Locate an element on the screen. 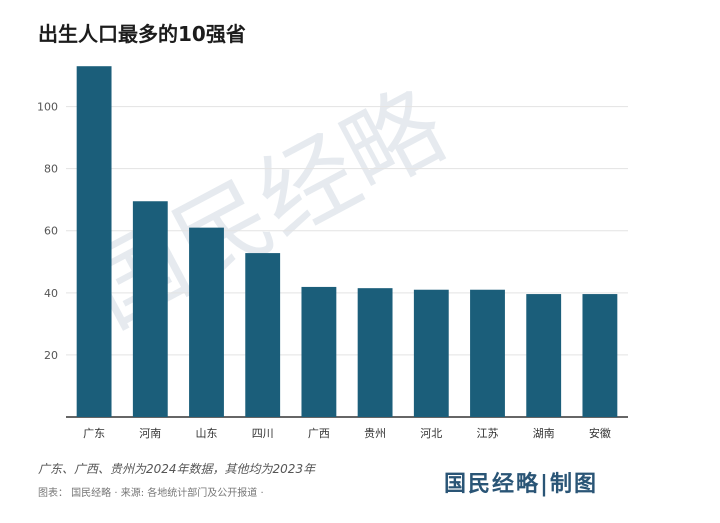 This screenshot has height=523, width=720. x-tick-label: 安徽 is located at coordinates (600, 433).